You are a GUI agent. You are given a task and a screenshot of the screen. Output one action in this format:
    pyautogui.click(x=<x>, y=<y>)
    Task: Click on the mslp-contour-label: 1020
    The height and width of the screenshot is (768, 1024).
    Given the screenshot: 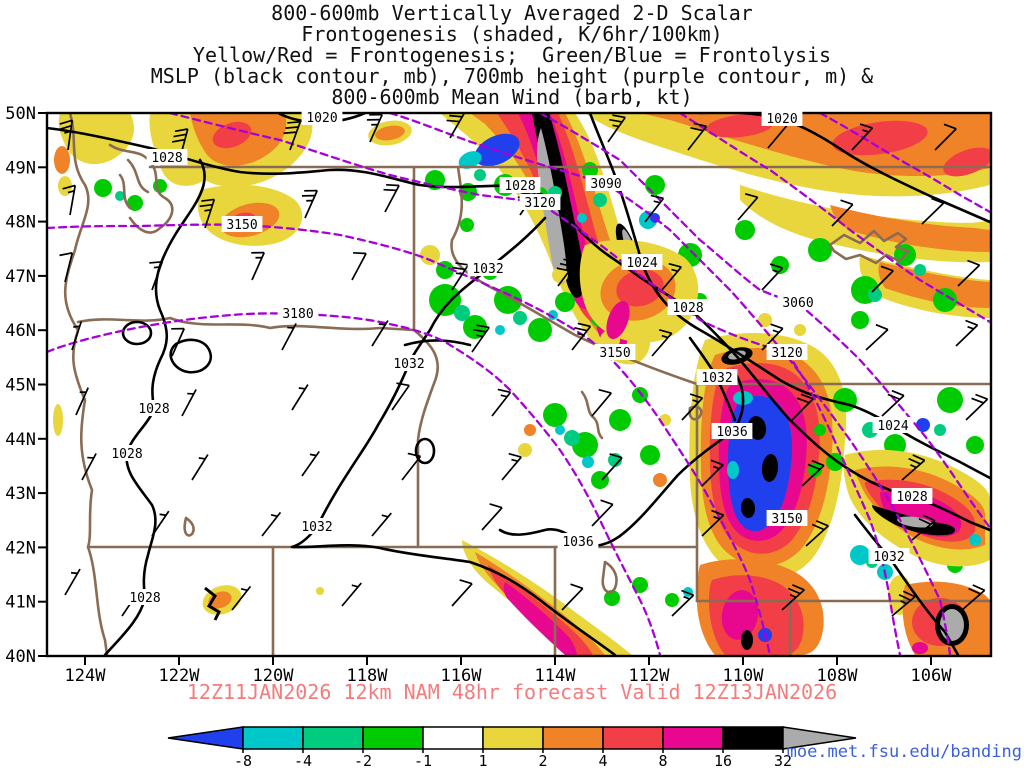 What is the action you would take?
    pyautogui.click(x=781, y=119)
    